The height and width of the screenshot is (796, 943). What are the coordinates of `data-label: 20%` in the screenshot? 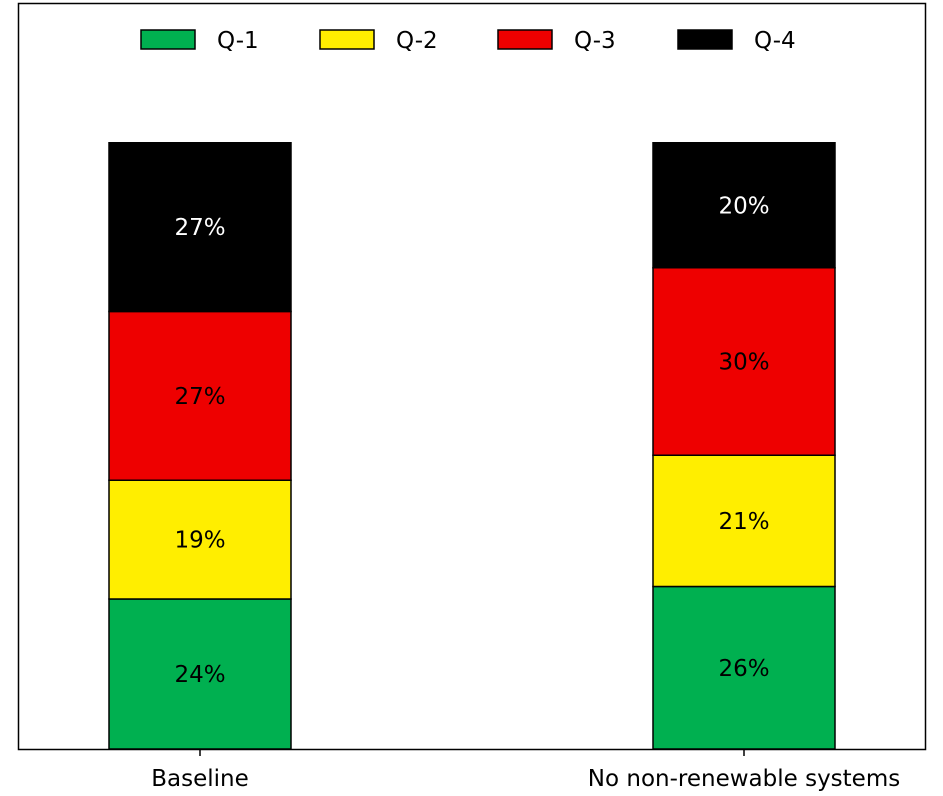 It's located at (743, 206).